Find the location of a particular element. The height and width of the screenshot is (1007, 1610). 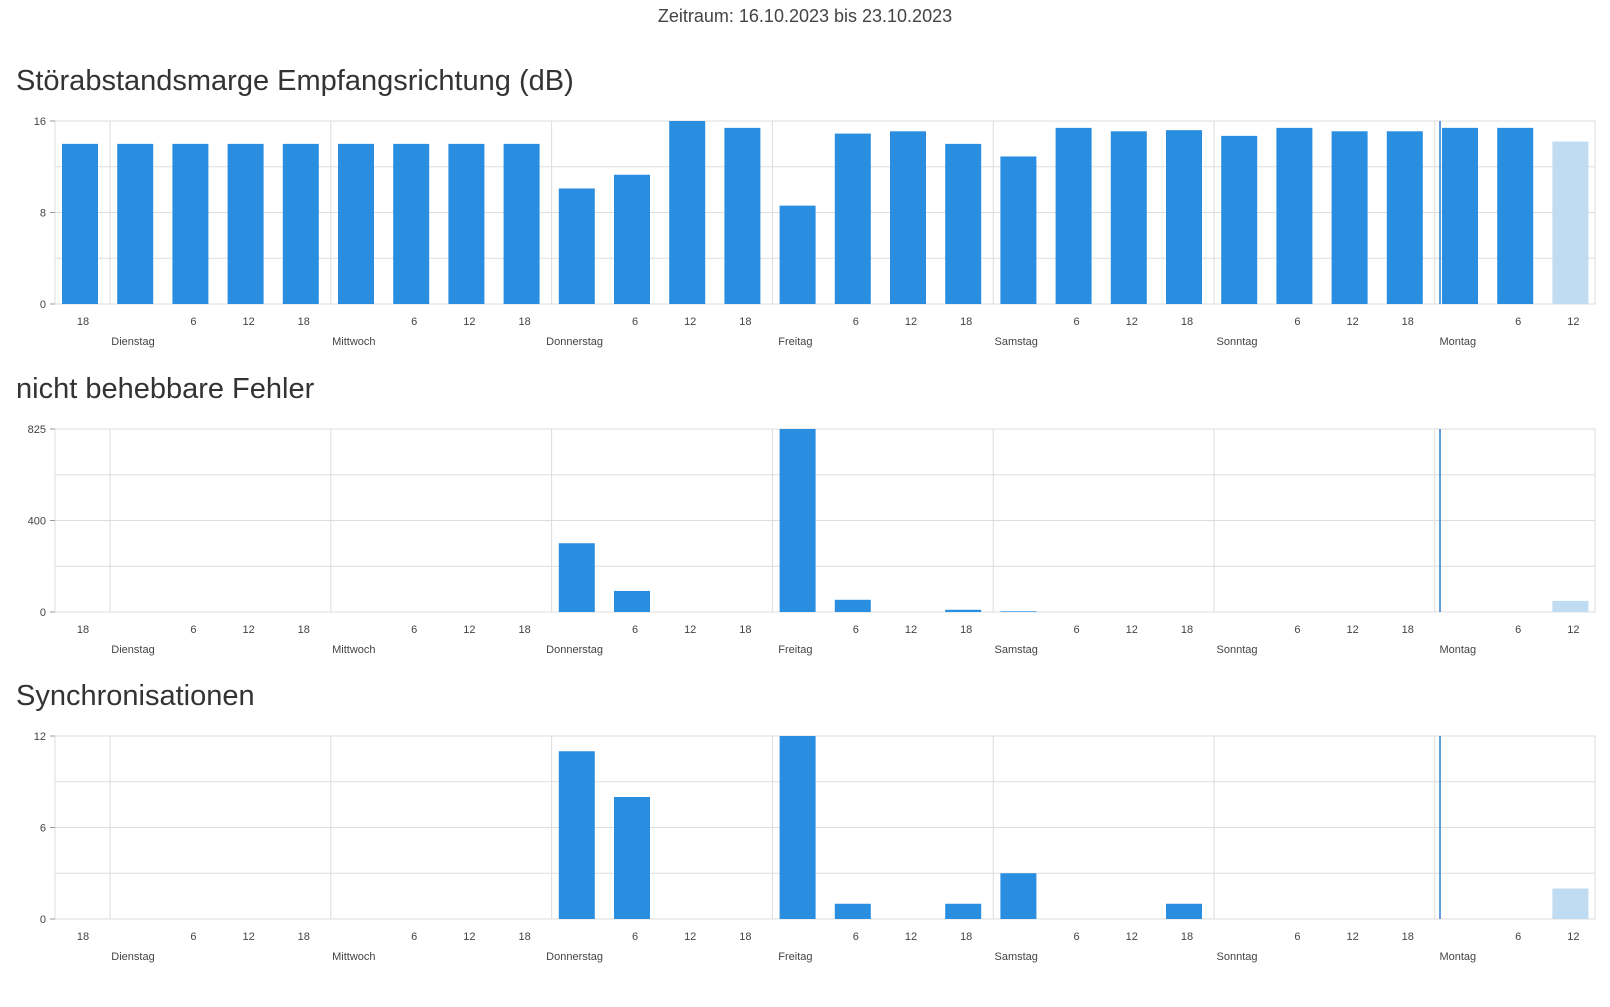

y-tick-label: 400 is located at coordinates (37, 522).